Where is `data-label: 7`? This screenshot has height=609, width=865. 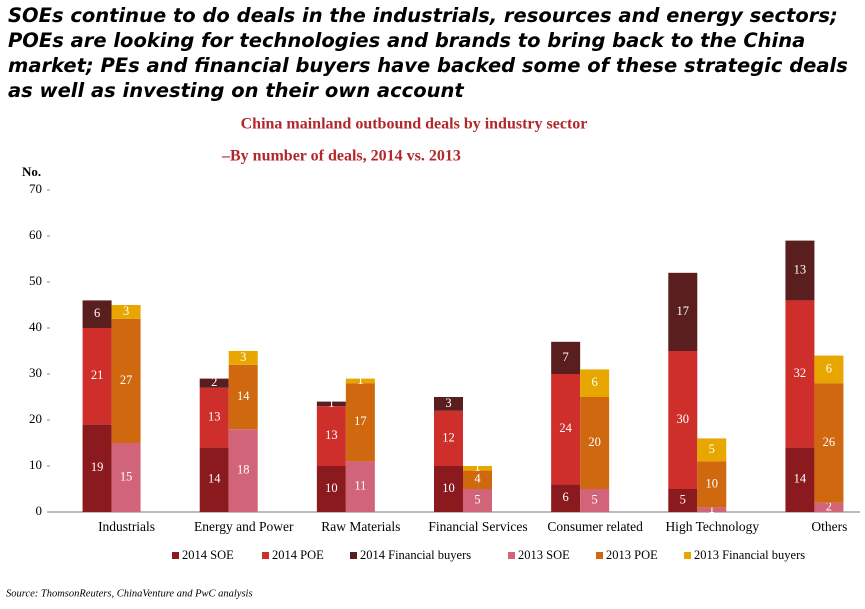 data-label: 7 is located at coordinates (566, 357).